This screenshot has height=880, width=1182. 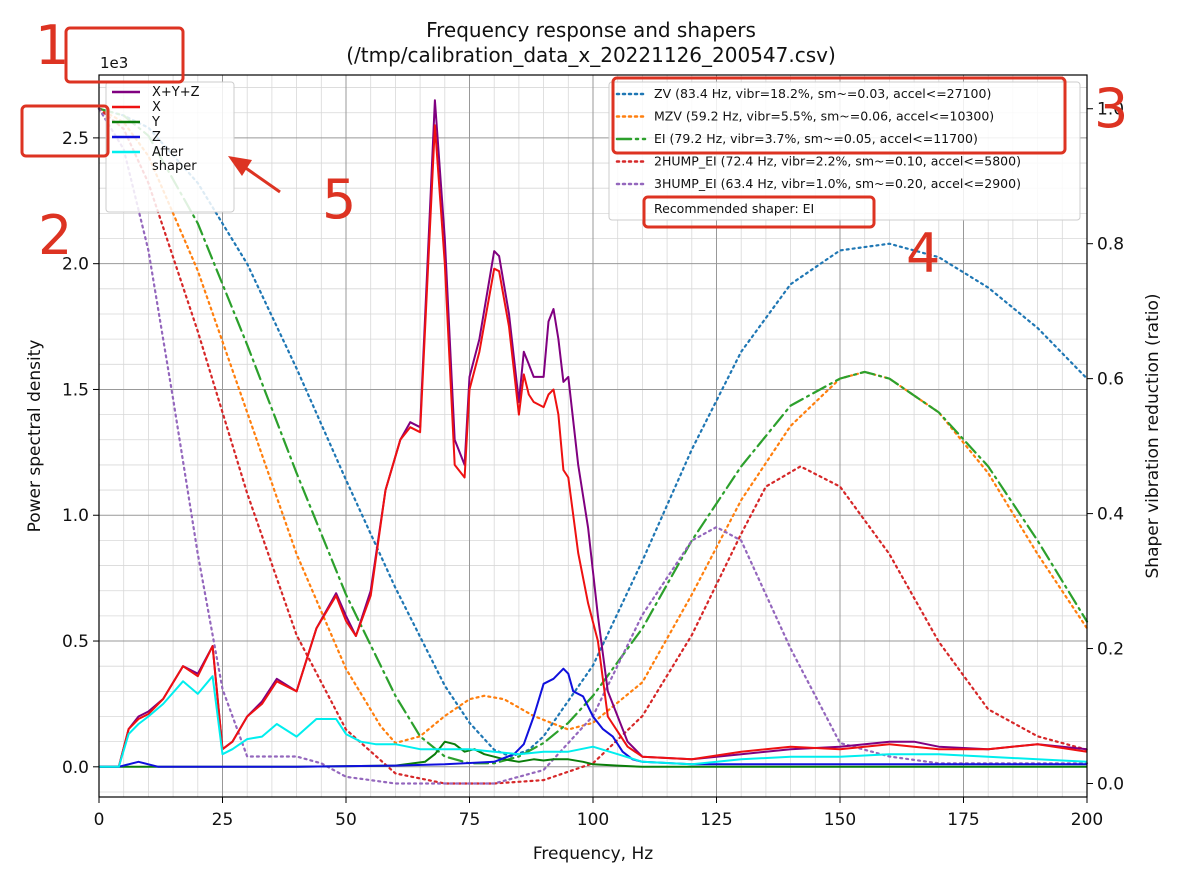 I want to click on x-tick-label: 100, so click(x=593, y=820).